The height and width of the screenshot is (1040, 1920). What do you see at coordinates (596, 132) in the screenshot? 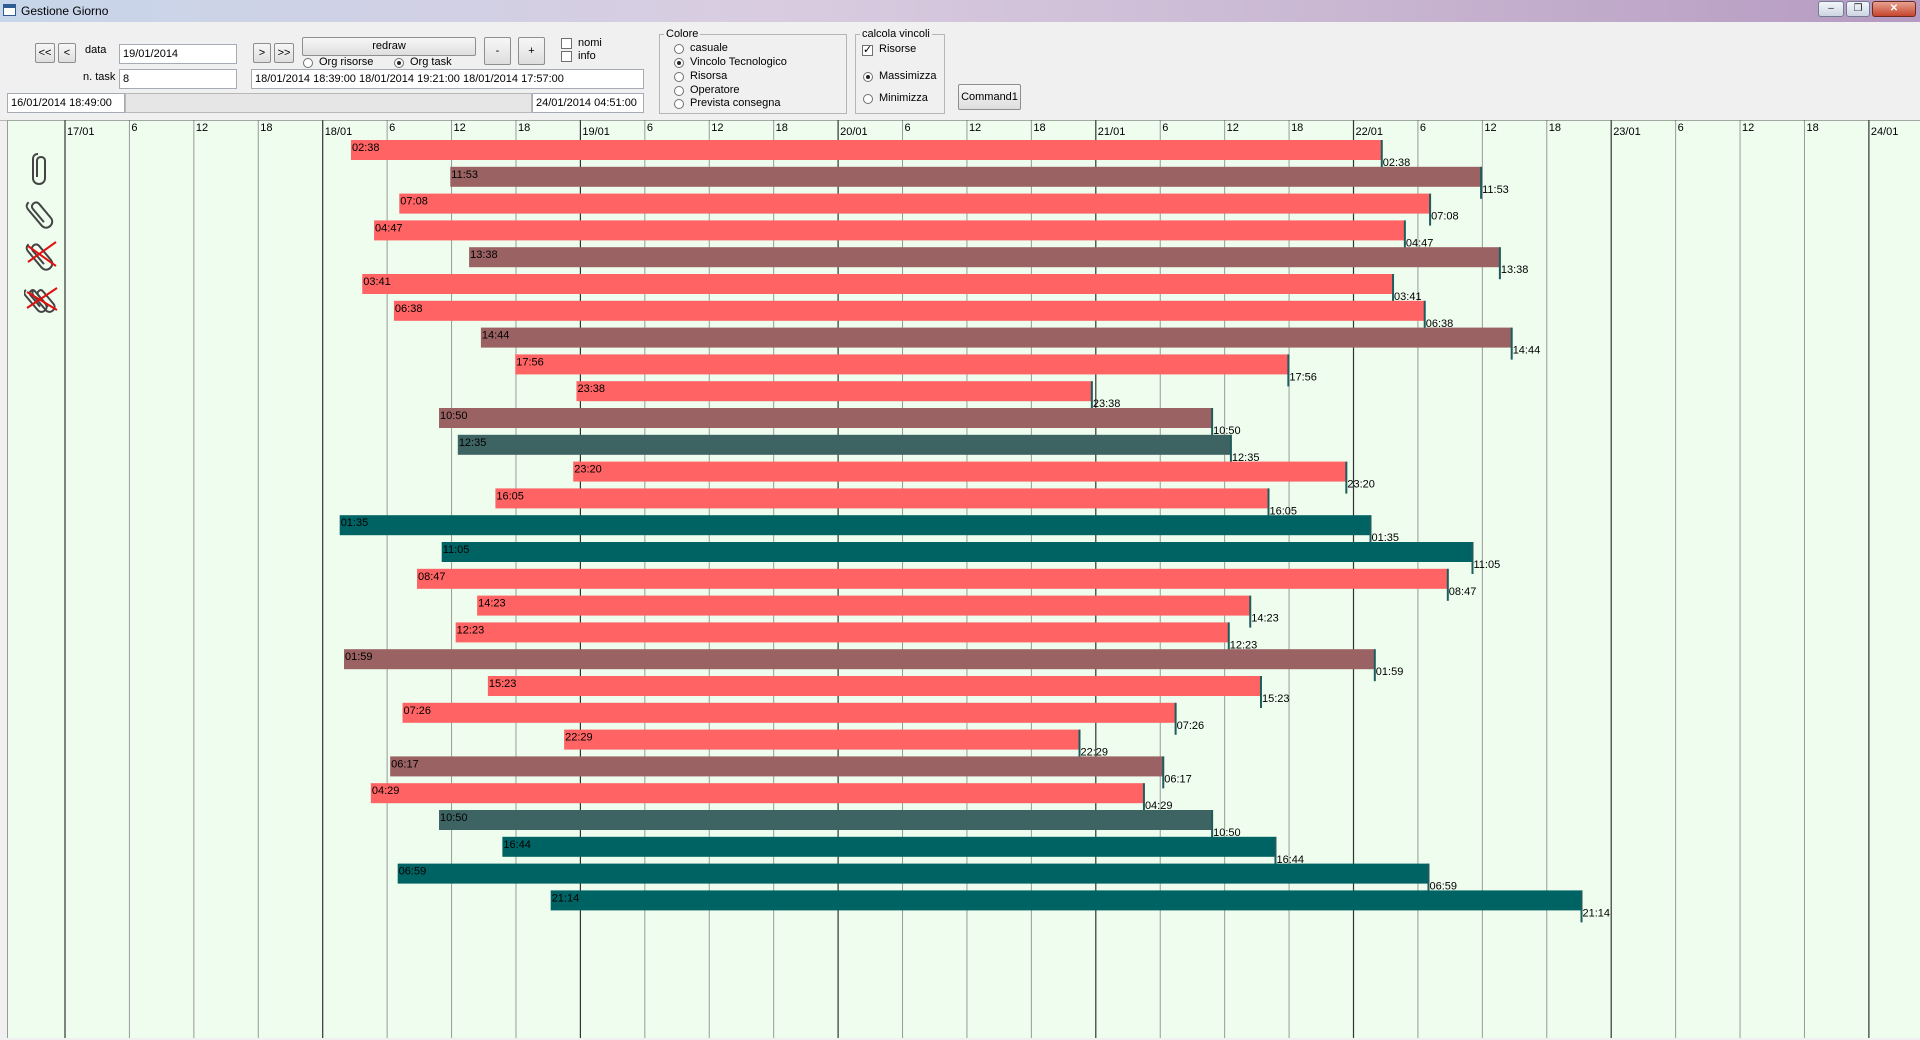
I see `day-label: 19/01` at bounding box center [596, 132].